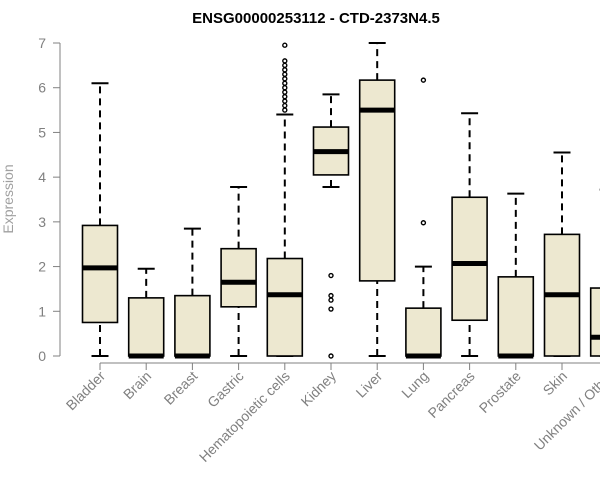 This screenshot has height=500, width=600. What do you see at coordinates (181, 388) in the screenshot?
I see `x-tick-label: Breast` at bounding box center [181, 388].